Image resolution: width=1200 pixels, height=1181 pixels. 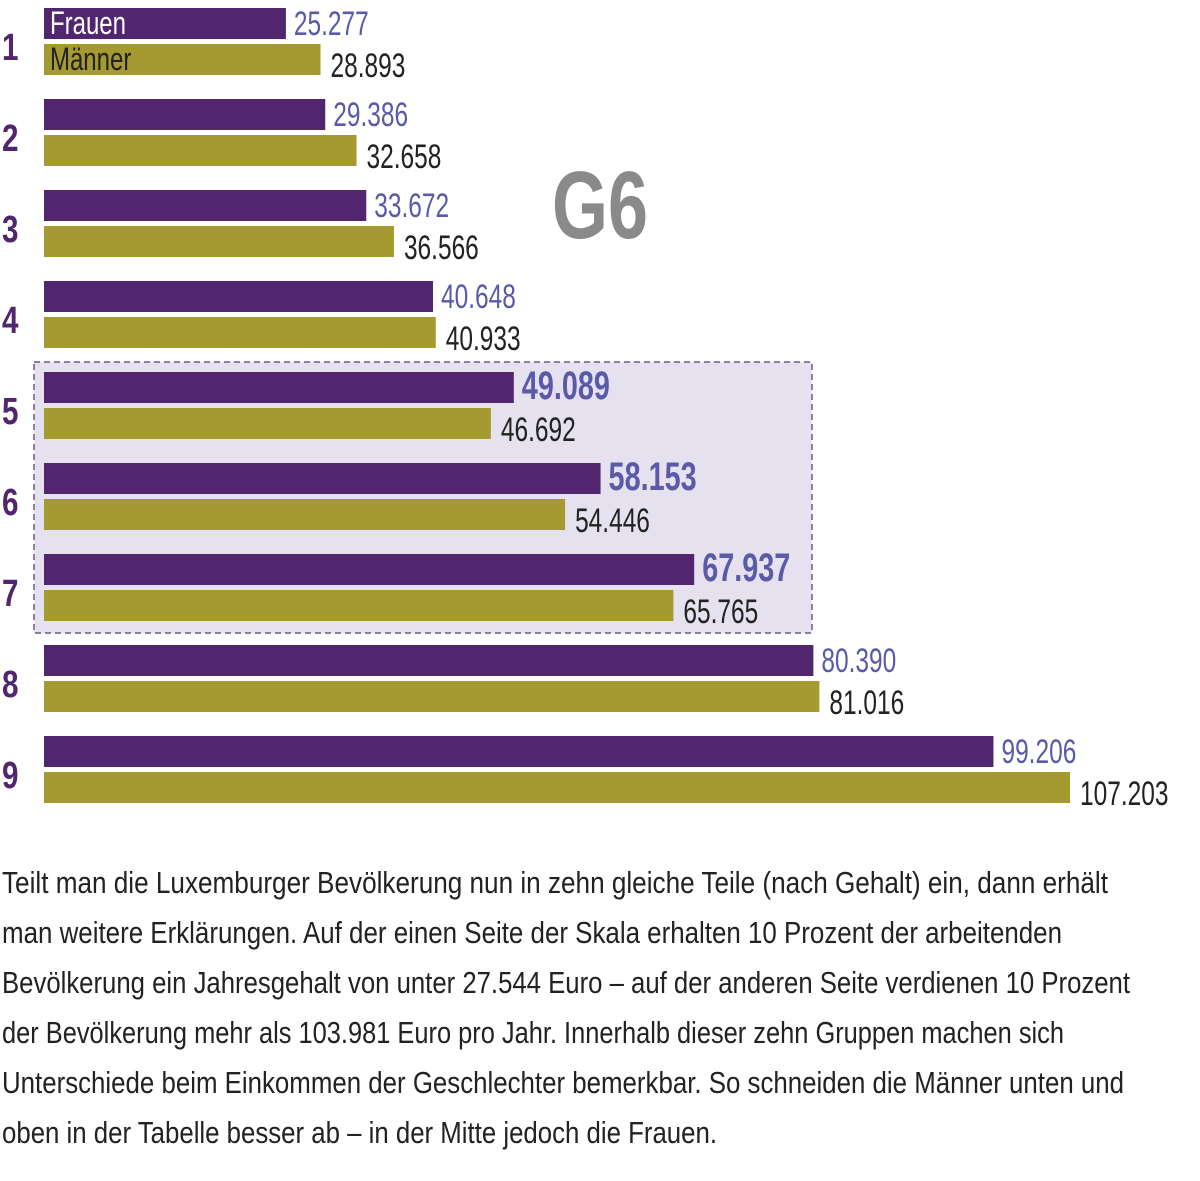 What do you see at coordinates (404, 157) in the screenshot?
I see `value-label: 32.658` at bounding box center [404, 157].